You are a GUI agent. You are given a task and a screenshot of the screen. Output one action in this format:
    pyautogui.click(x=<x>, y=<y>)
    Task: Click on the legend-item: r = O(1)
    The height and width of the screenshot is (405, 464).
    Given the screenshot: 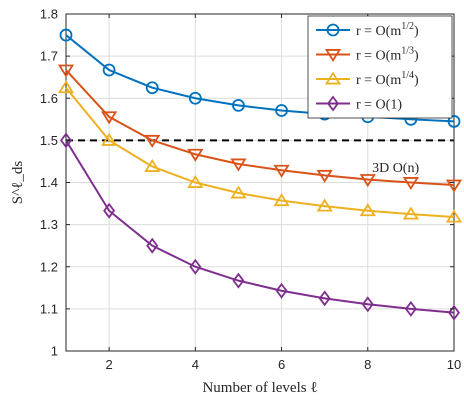 What is the action you would take?
    pyautogui.click(x=359, y=104)
    